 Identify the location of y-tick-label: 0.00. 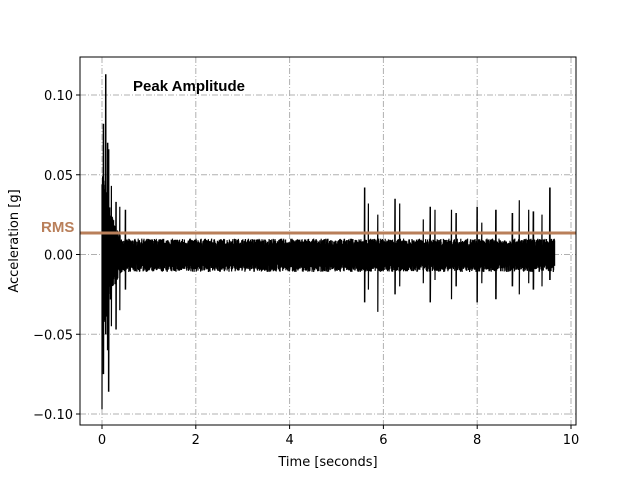
(58, 256).